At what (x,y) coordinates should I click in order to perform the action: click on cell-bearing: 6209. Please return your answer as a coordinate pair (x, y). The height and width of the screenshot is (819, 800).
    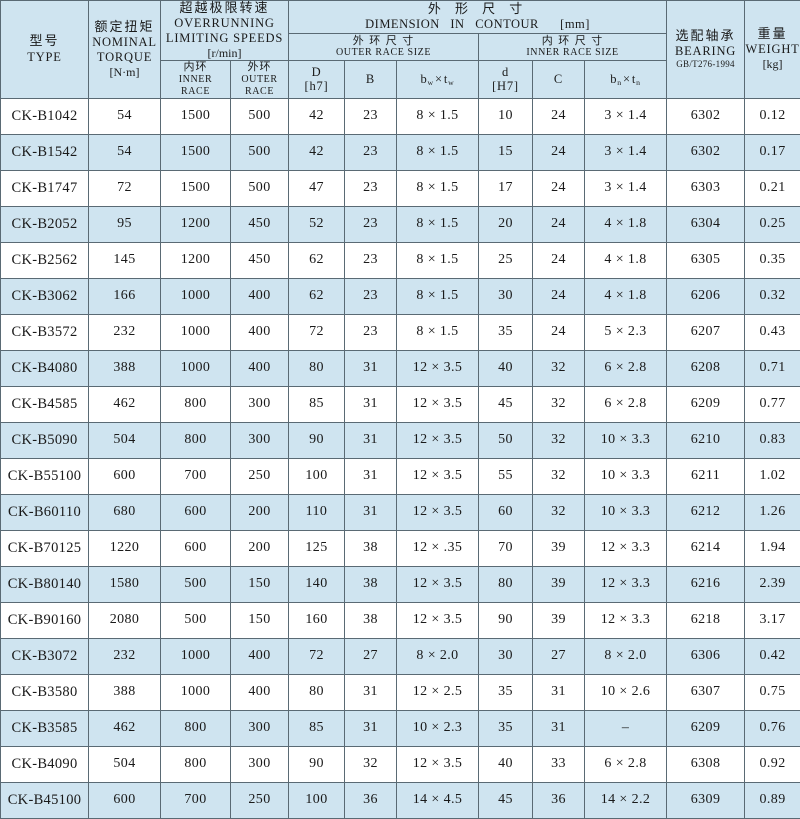
    Looking at the image, I should click on (706, 728).